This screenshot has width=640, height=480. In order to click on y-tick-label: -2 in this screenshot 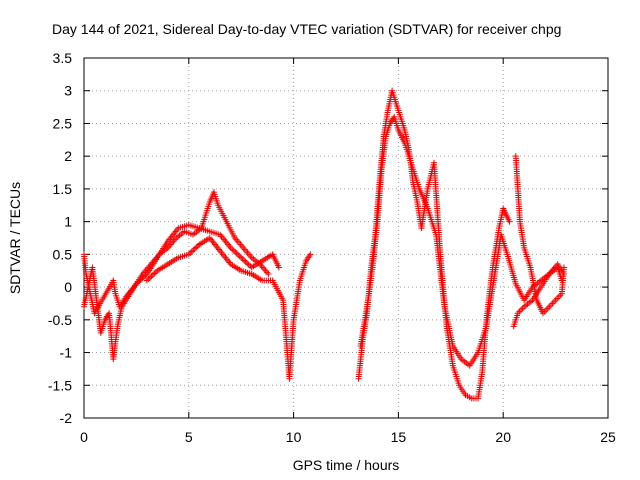, I will do `click(66, 418)`.